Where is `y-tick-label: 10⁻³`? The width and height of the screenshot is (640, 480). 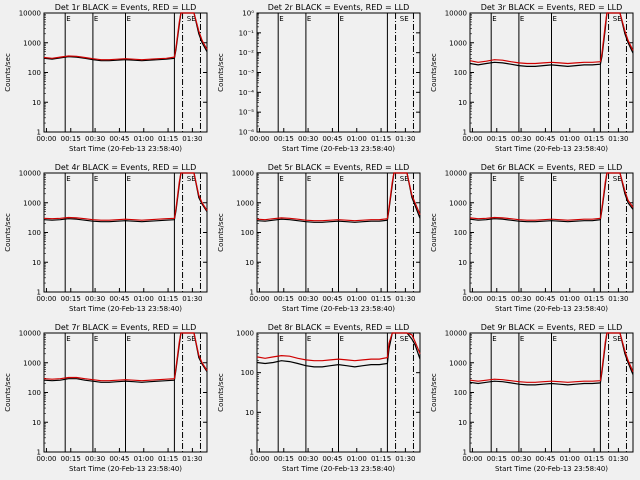
y-tick-label: 10⁻³ is located at coordinates (247, 73).